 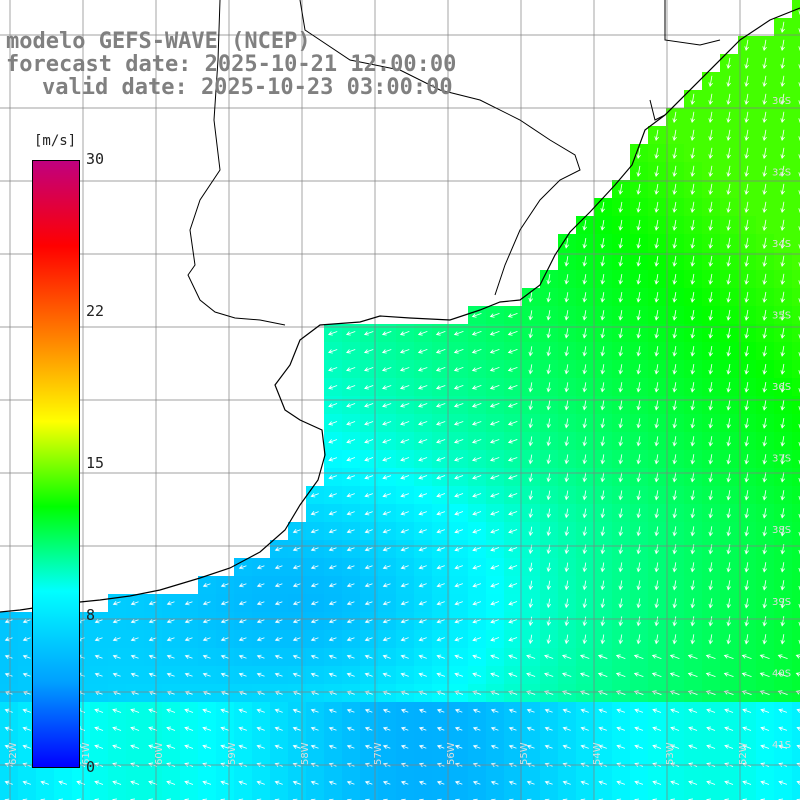 I want to click on lon-label: 57W, so click(x=378, y=753).